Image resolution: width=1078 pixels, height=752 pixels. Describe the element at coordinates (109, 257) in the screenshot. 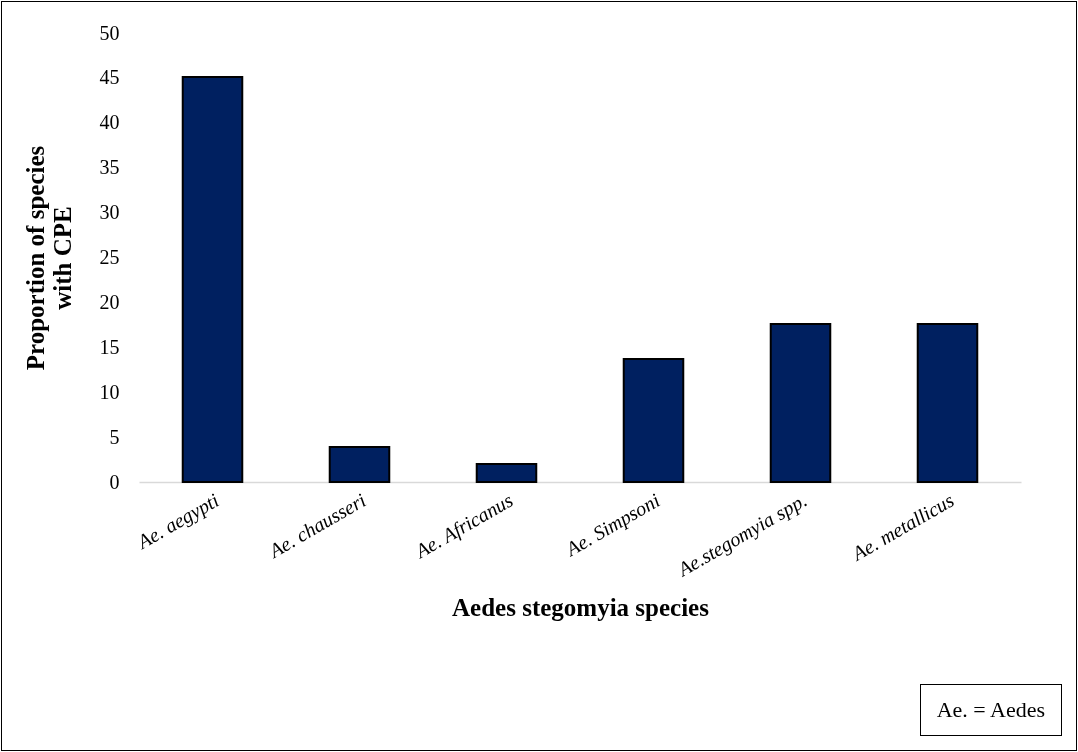

I see `y-tick-label: 25` at that location.